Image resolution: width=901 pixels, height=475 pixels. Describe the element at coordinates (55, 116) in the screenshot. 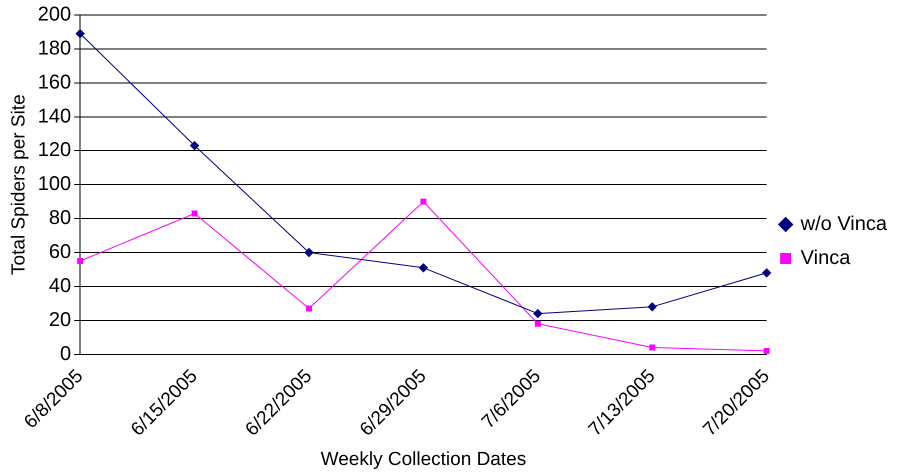

I see `y-tick-label: 140` at that location.